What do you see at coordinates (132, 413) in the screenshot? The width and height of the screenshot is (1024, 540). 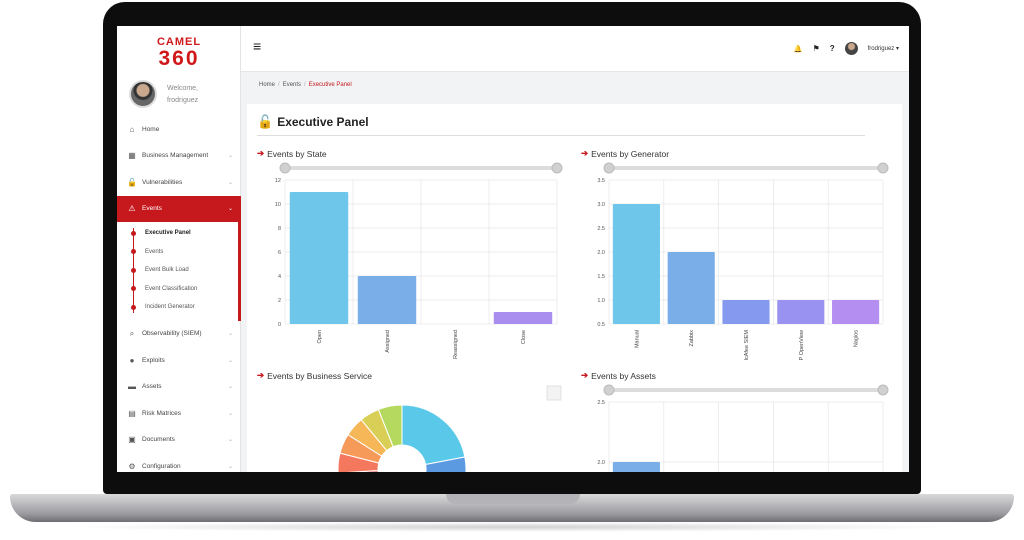 I see `table-icon: ▤` at bounding box center [132, 413].